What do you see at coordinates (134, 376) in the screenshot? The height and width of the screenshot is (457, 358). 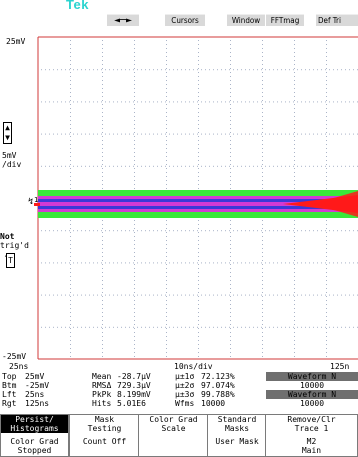 I see `readout-stat-value: -28.7µV` at bounding box center [134, 376].